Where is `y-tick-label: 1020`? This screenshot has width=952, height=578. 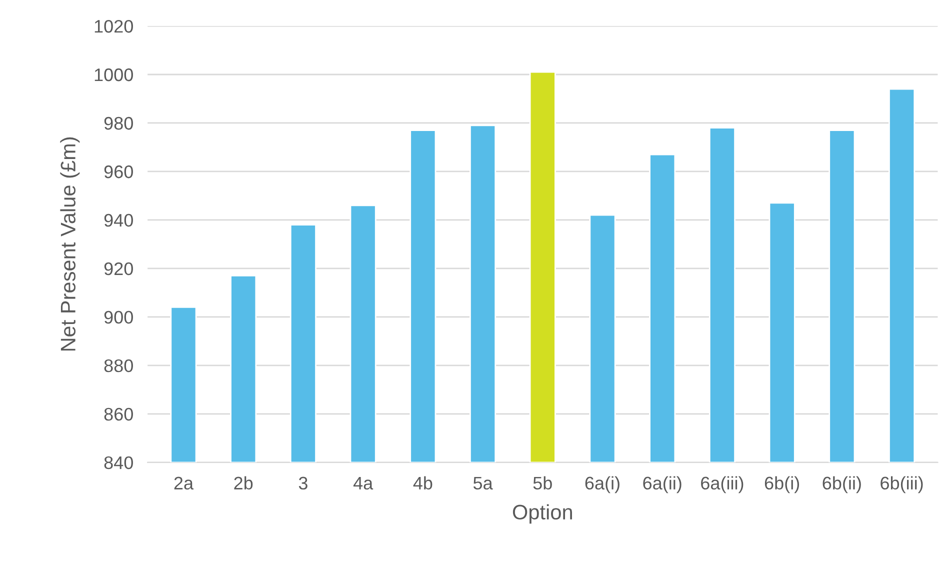 y-tick-label: 1020 is located at coordinates (113, 26).